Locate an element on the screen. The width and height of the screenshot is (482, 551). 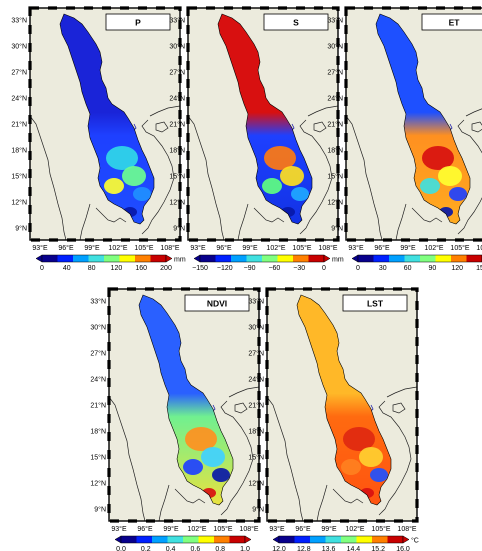
panel-title: ET is located at coordinates (455, 23).